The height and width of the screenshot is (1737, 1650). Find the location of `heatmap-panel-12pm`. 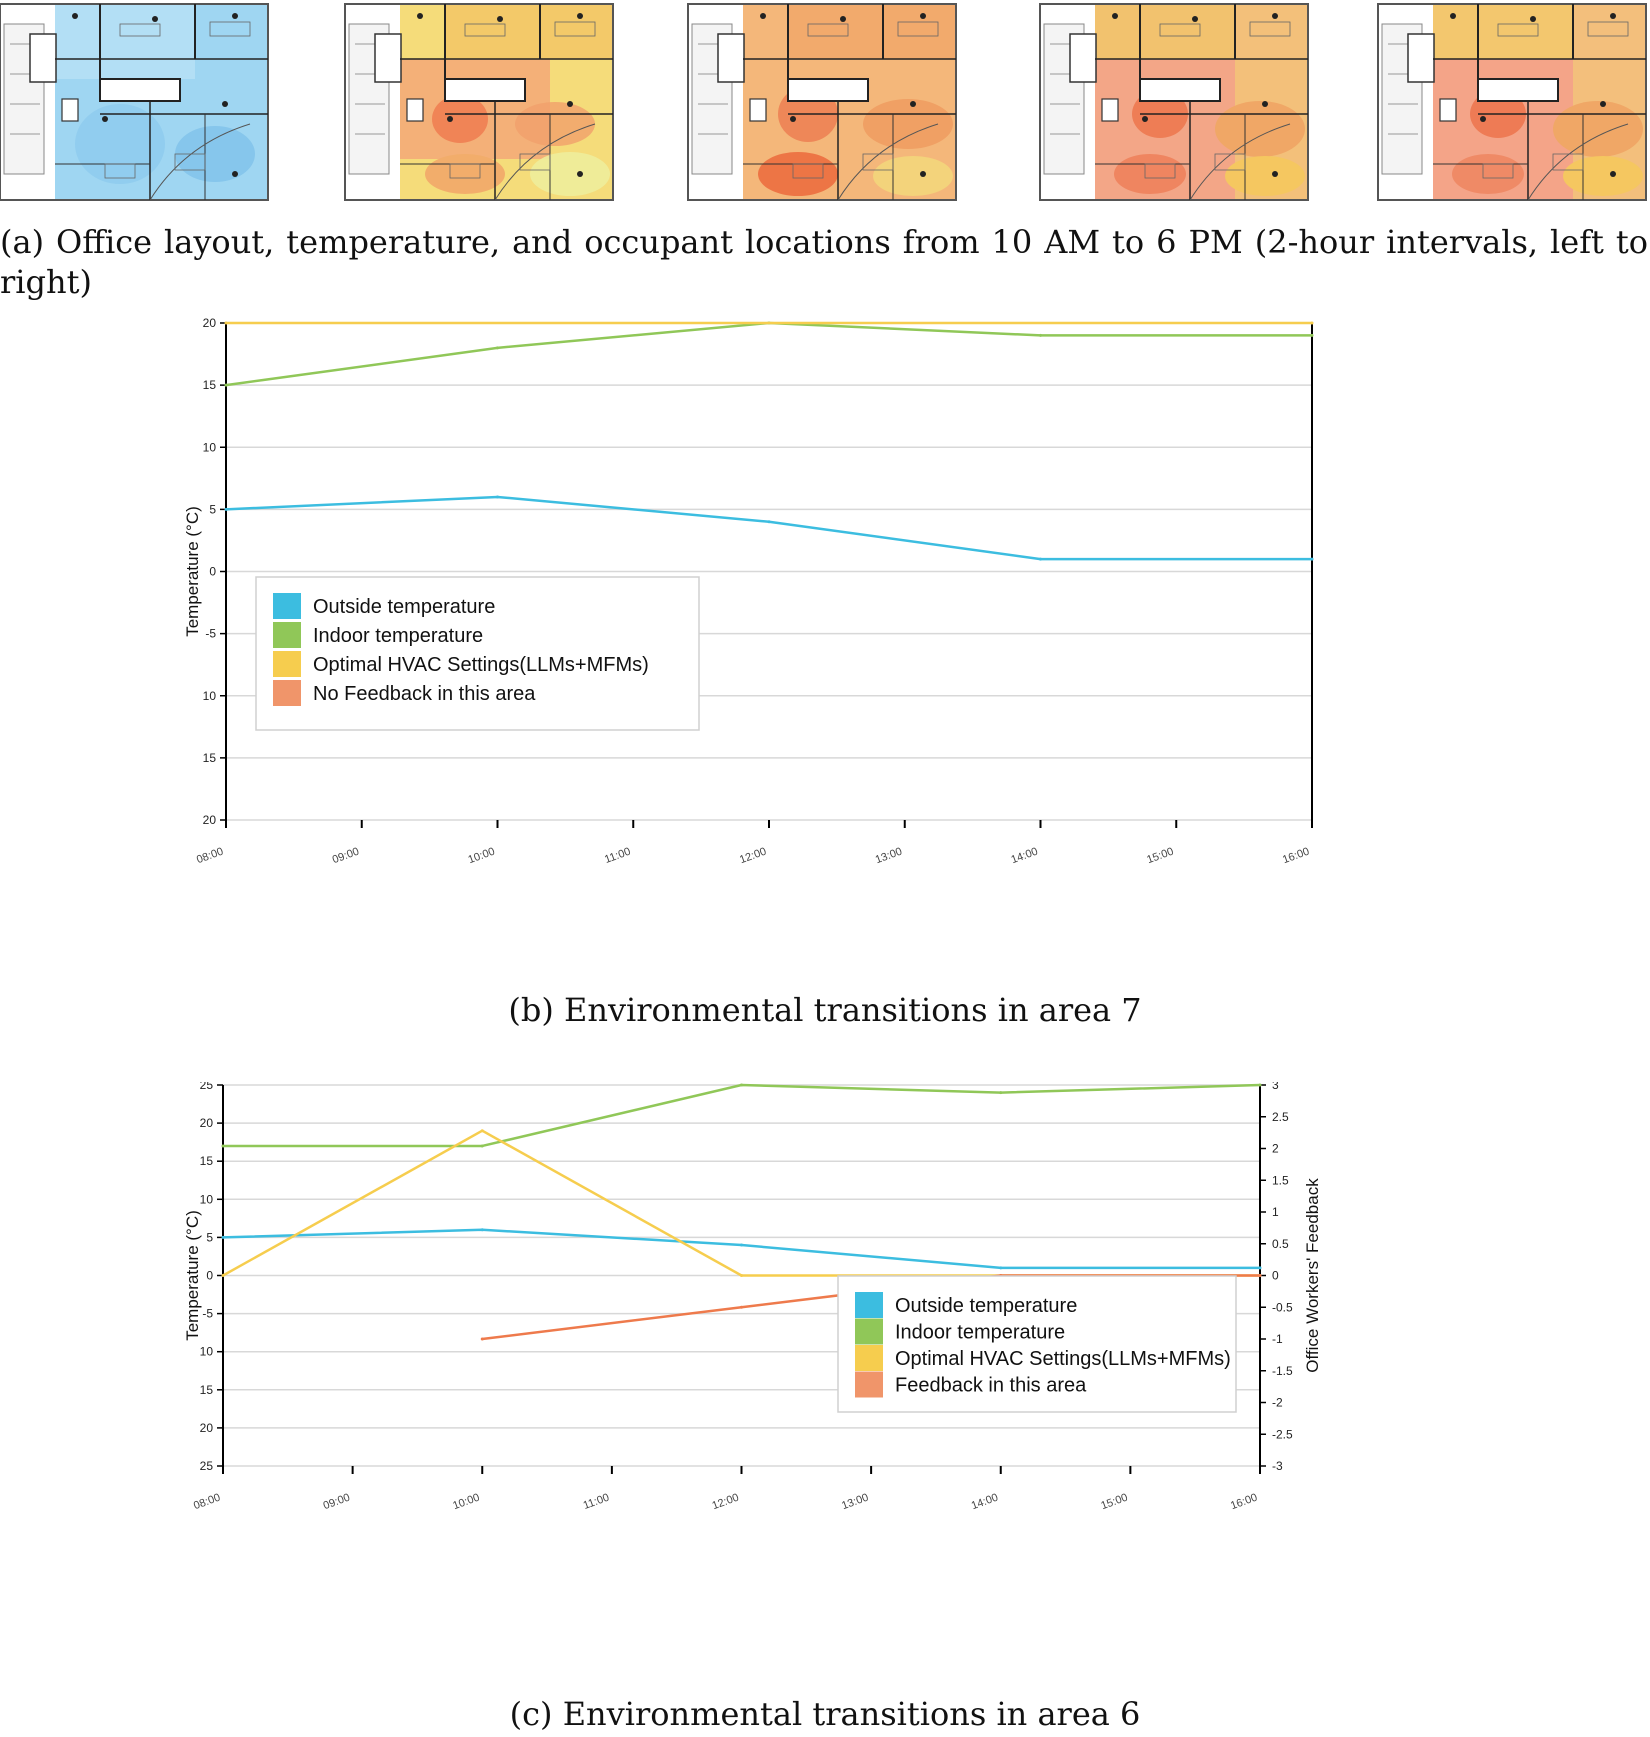

heatmap-panel-12pm is located at coordinates (479, 102).